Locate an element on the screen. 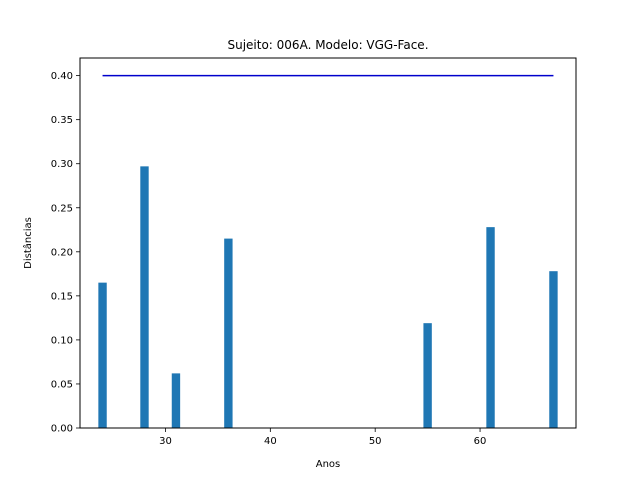 The height and width of the screenshot is (480, 640). y-axis: 0.00 0.05 0.10 0.15 0.20 0.25 0.30 0.35 0.40 is located at coordinates (65, 253).